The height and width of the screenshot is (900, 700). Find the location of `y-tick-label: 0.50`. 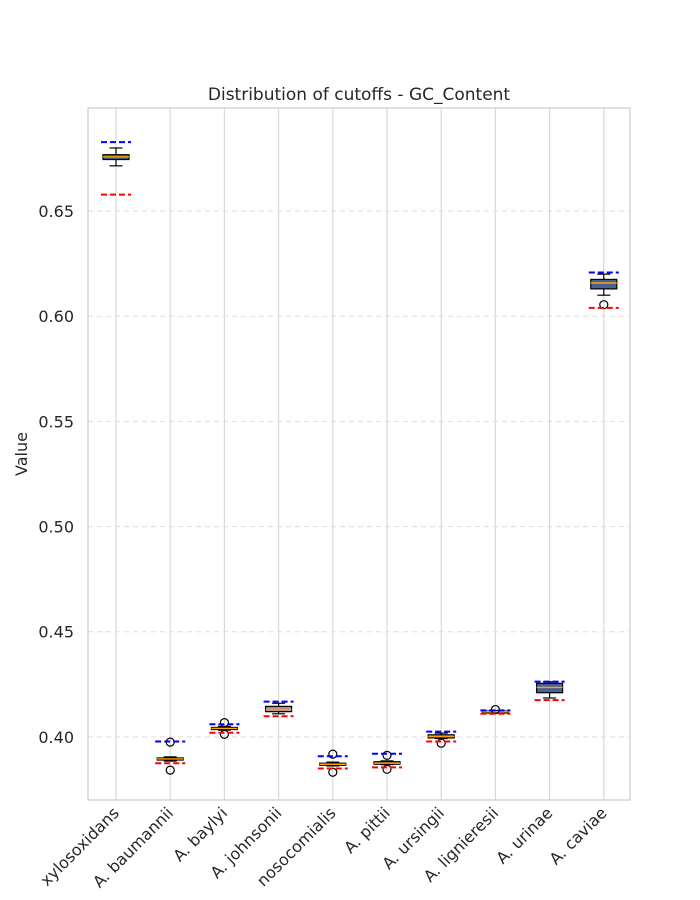

y-tick-label: 0.50 is located at coordinates (56, 527).